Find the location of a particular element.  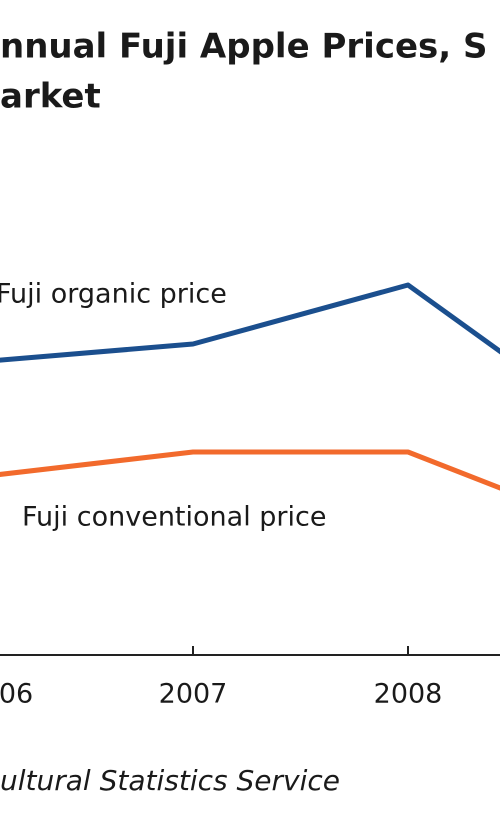

series-label: Fuji organic price is located at coordinates (113, 294).